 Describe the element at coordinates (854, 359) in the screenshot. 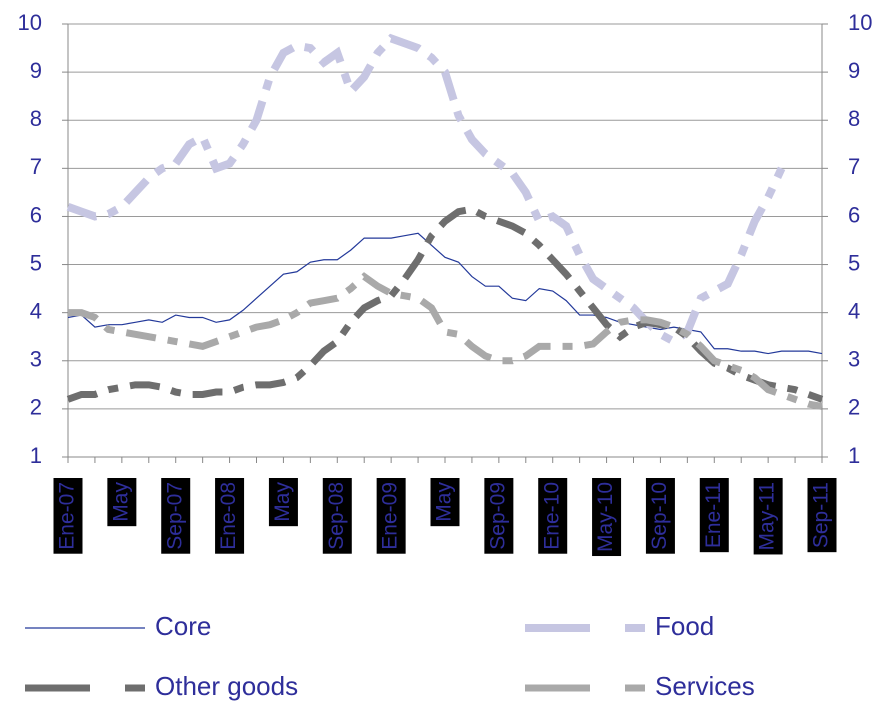

I see `y2-tick-label: 3` at that location.